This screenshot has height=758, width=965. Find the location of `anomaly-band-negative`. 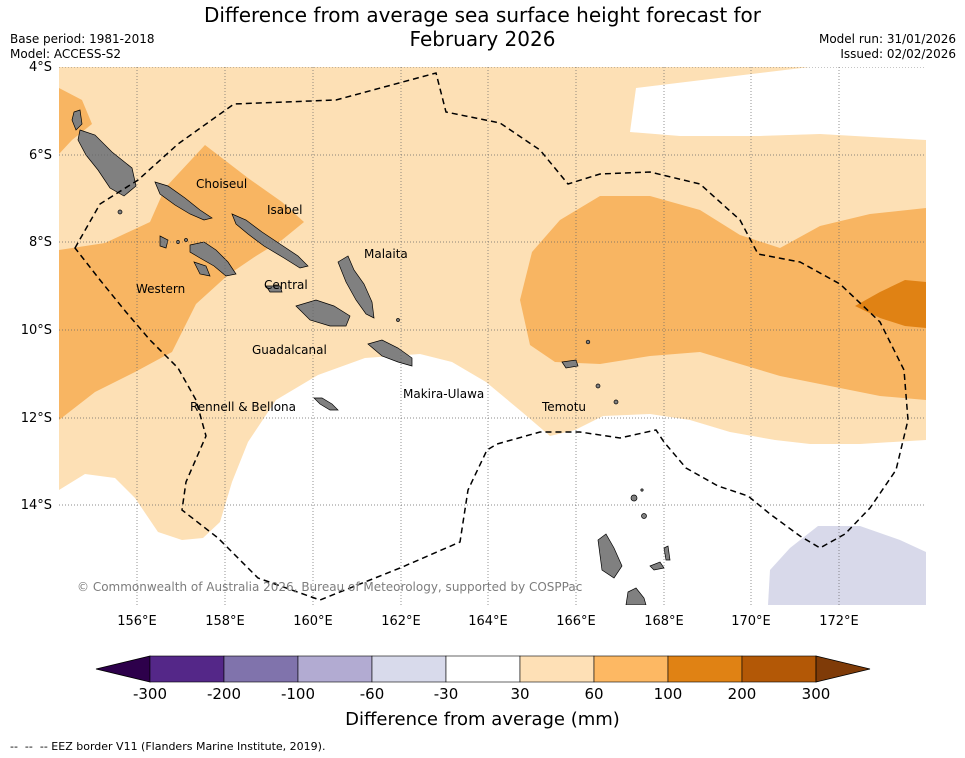

anomaly-band-negative is located at coordinates (847, 565).